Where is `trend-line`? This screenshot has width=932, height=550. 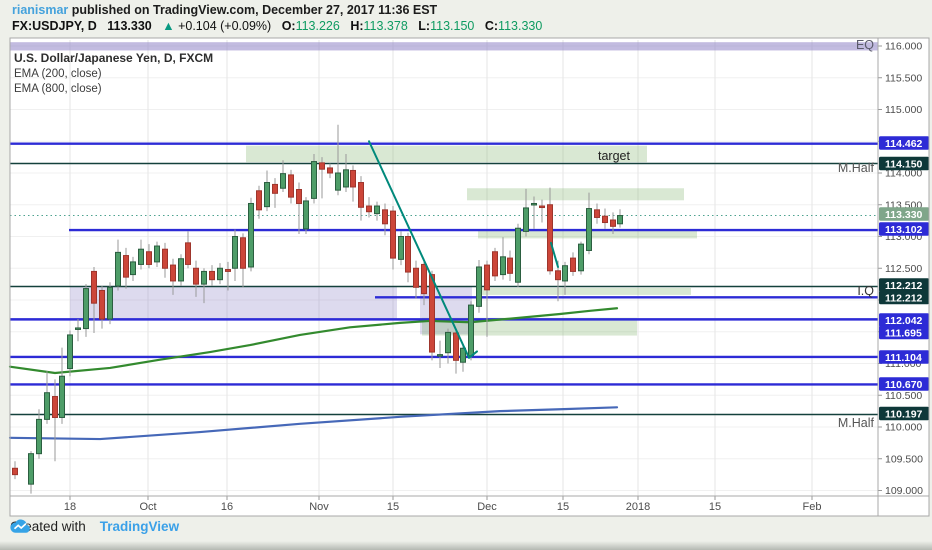
trend-line is located at coordinates (423, 249).